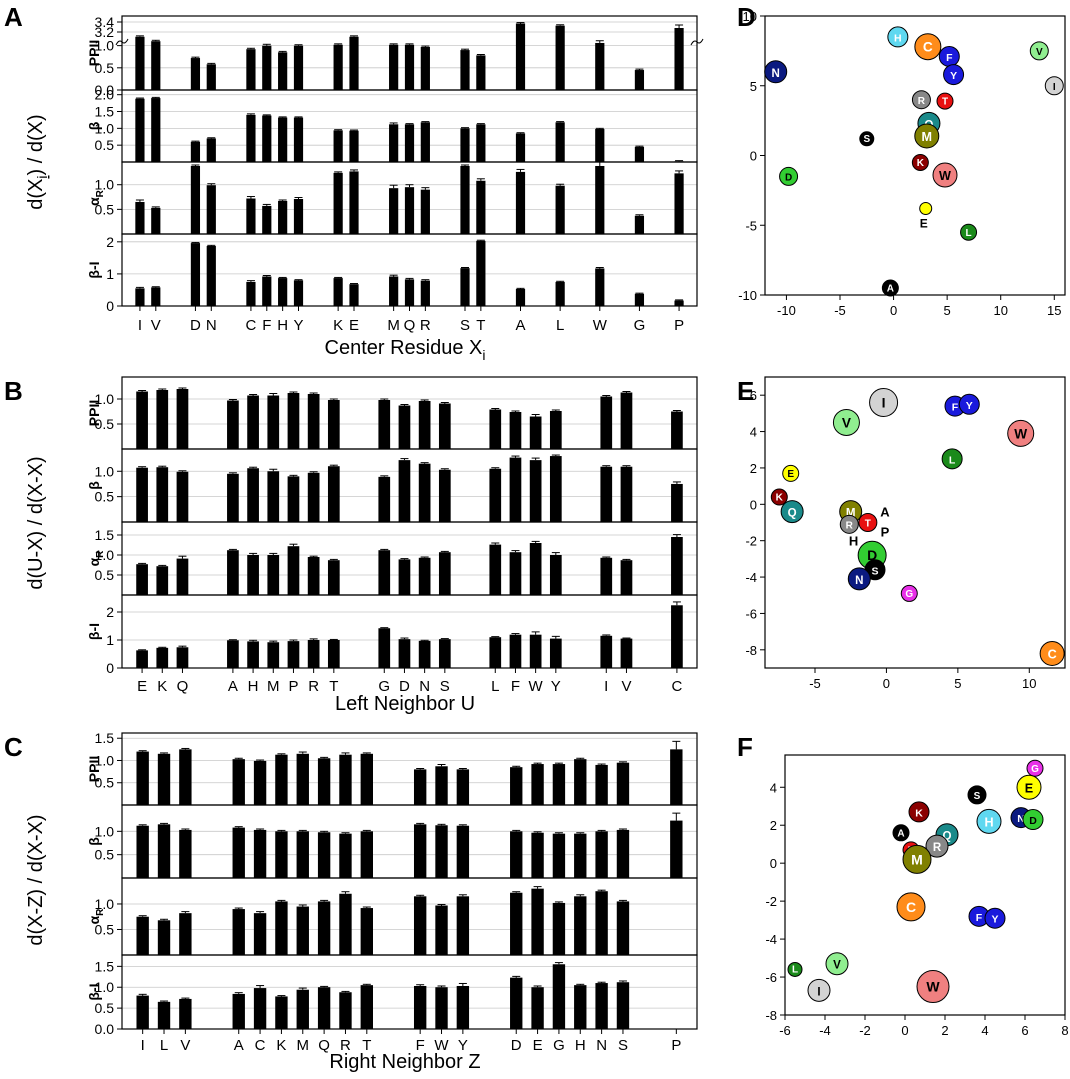  I want to click on panel-C-row-2-bar-M, so click(302, 930).